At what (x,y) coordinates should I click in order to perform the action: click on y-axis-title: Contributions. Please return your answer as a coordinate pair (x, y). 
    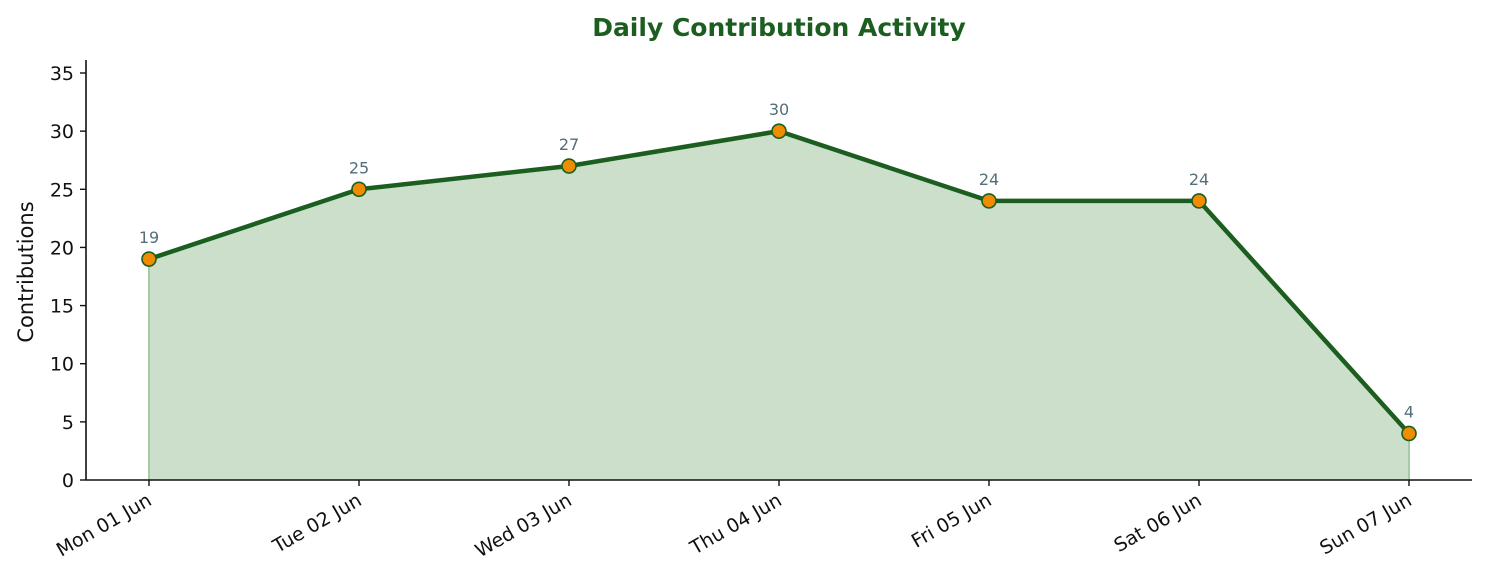
    Looking at the image, I should click on (26, 271).